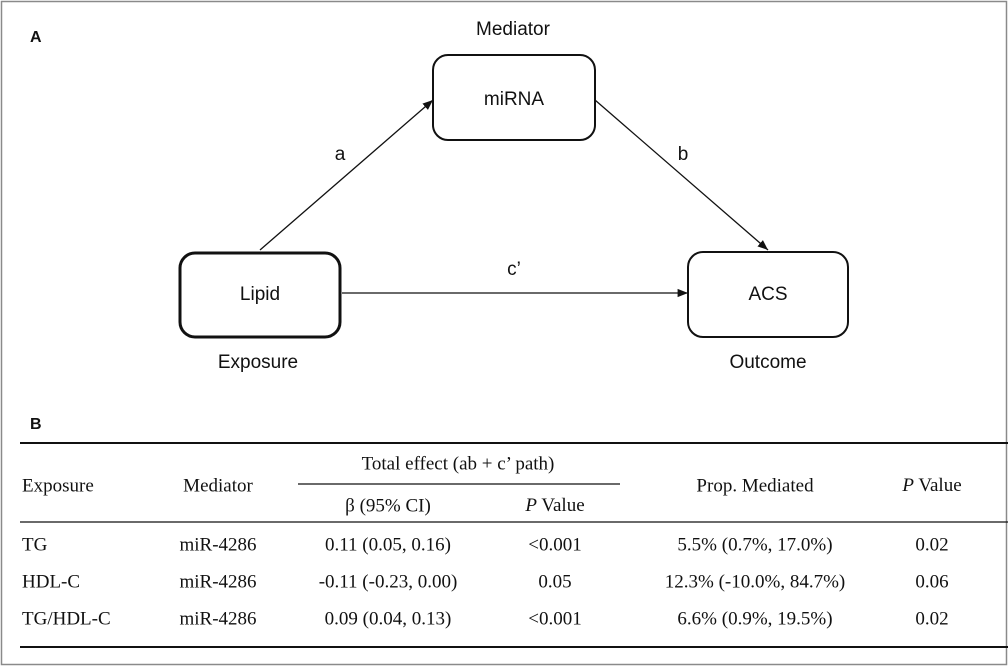  What do you see at coordinates (754, 544) in the screenshot?
I see `table-cell: 5.5% (0.7%, 17.0%)` at bounding box center [754, 544].